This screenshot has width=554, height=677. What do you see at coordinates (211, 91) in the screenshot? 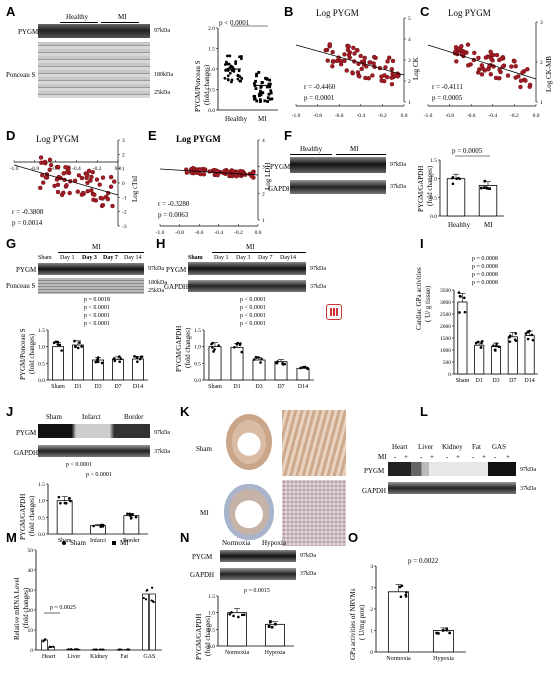
I see `y-tick-label: 0.5` at bounding box center [211, 91].